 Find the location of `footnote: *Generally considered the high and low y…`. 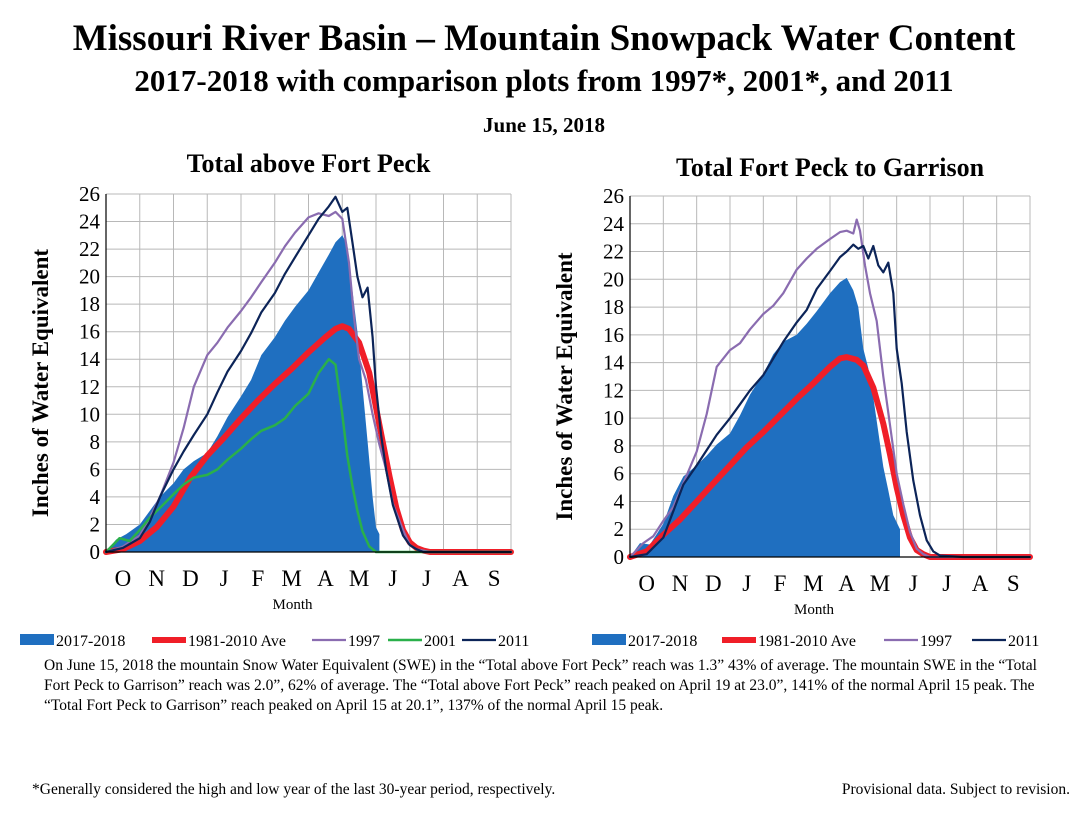

footnote: *Generally considered the high and low y… is located at coordinates (294, 789).